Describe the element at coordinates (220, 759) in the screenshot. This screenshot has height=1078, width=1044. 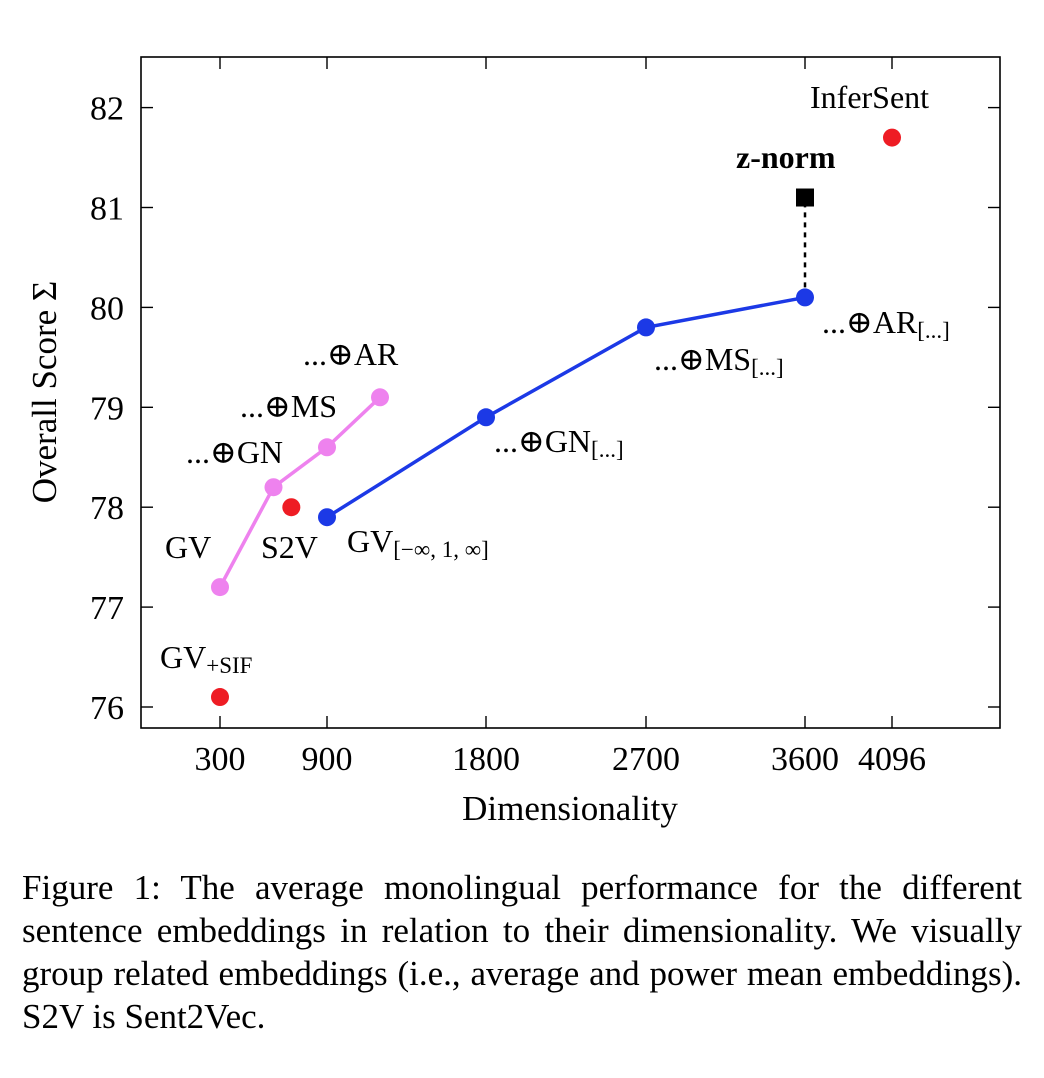
I see `x-tick-label: 300` at that location.